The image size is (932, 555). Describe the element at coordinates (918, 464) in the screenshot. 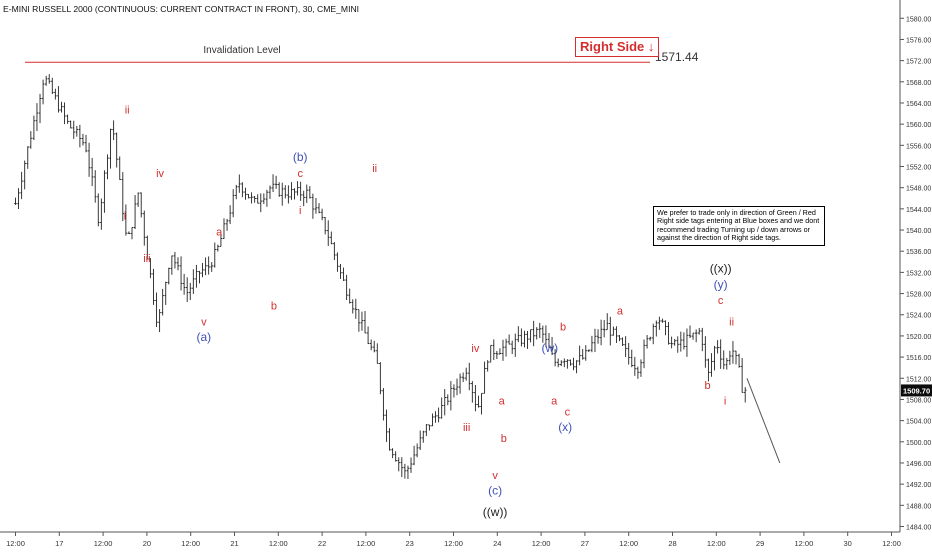

I see `y-tick-label: 1496.00` at that location.